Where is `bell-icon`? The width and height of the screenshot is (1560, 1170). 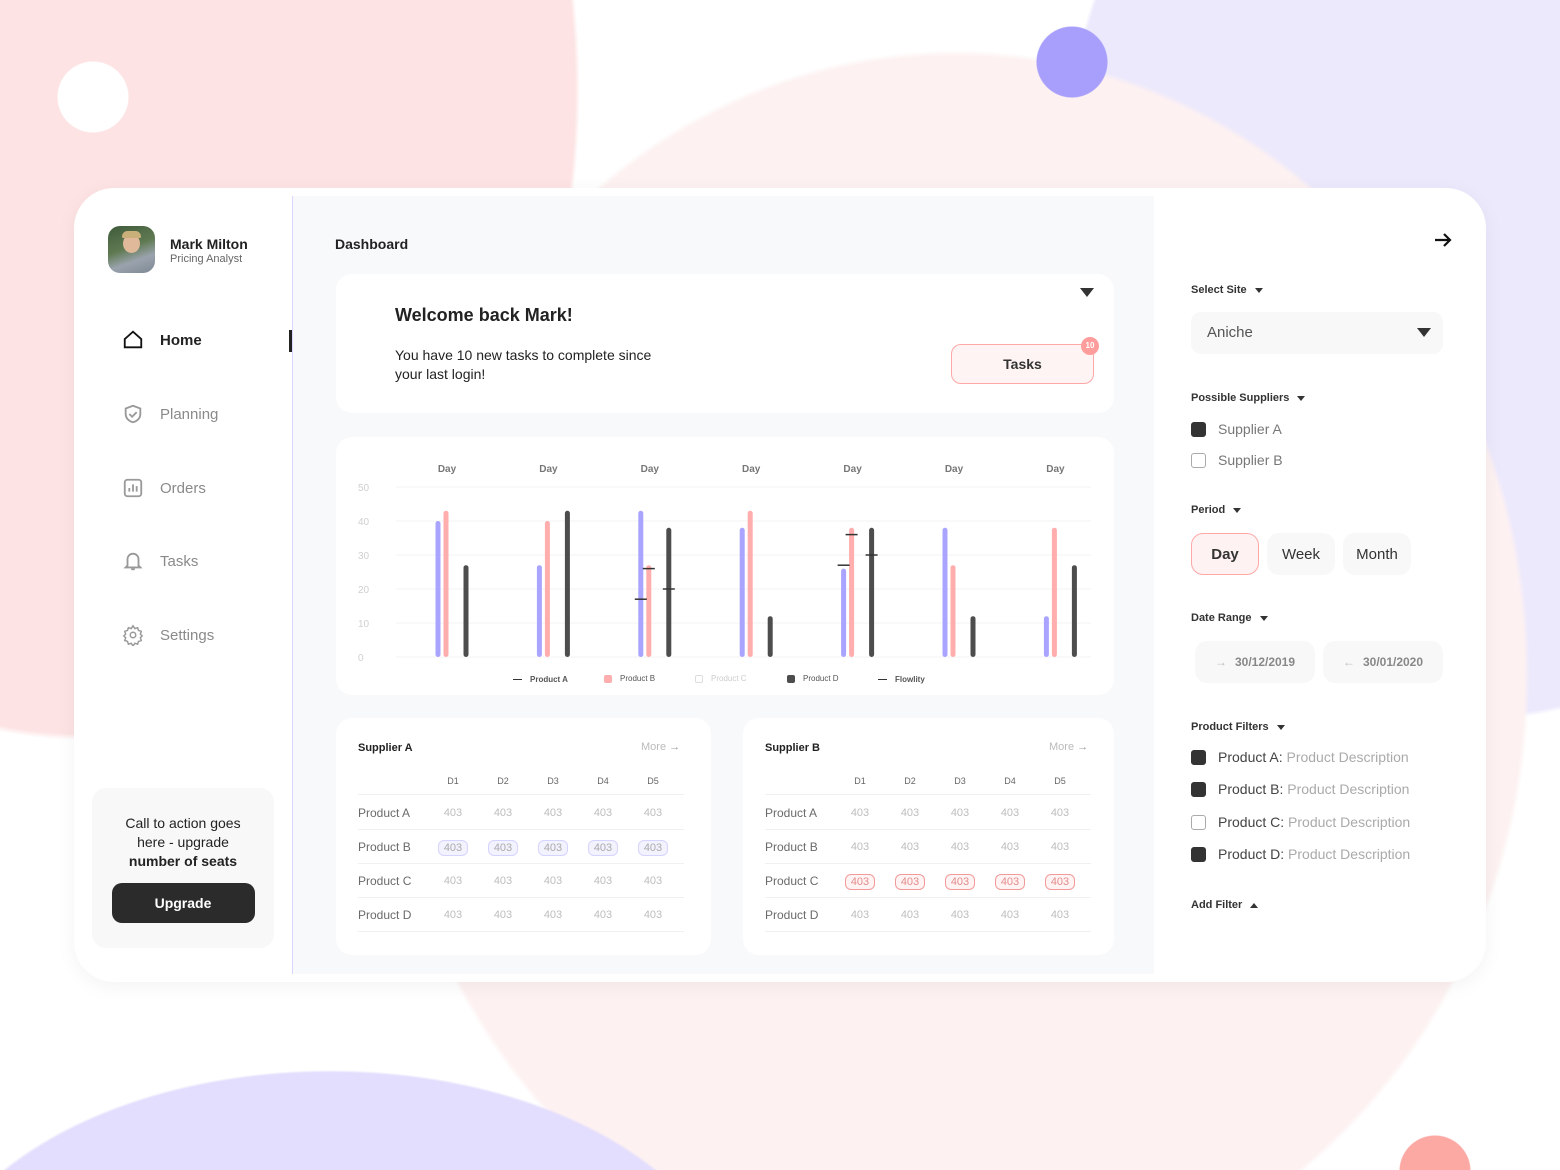 bell-icon is located at coordinates (133, 561).